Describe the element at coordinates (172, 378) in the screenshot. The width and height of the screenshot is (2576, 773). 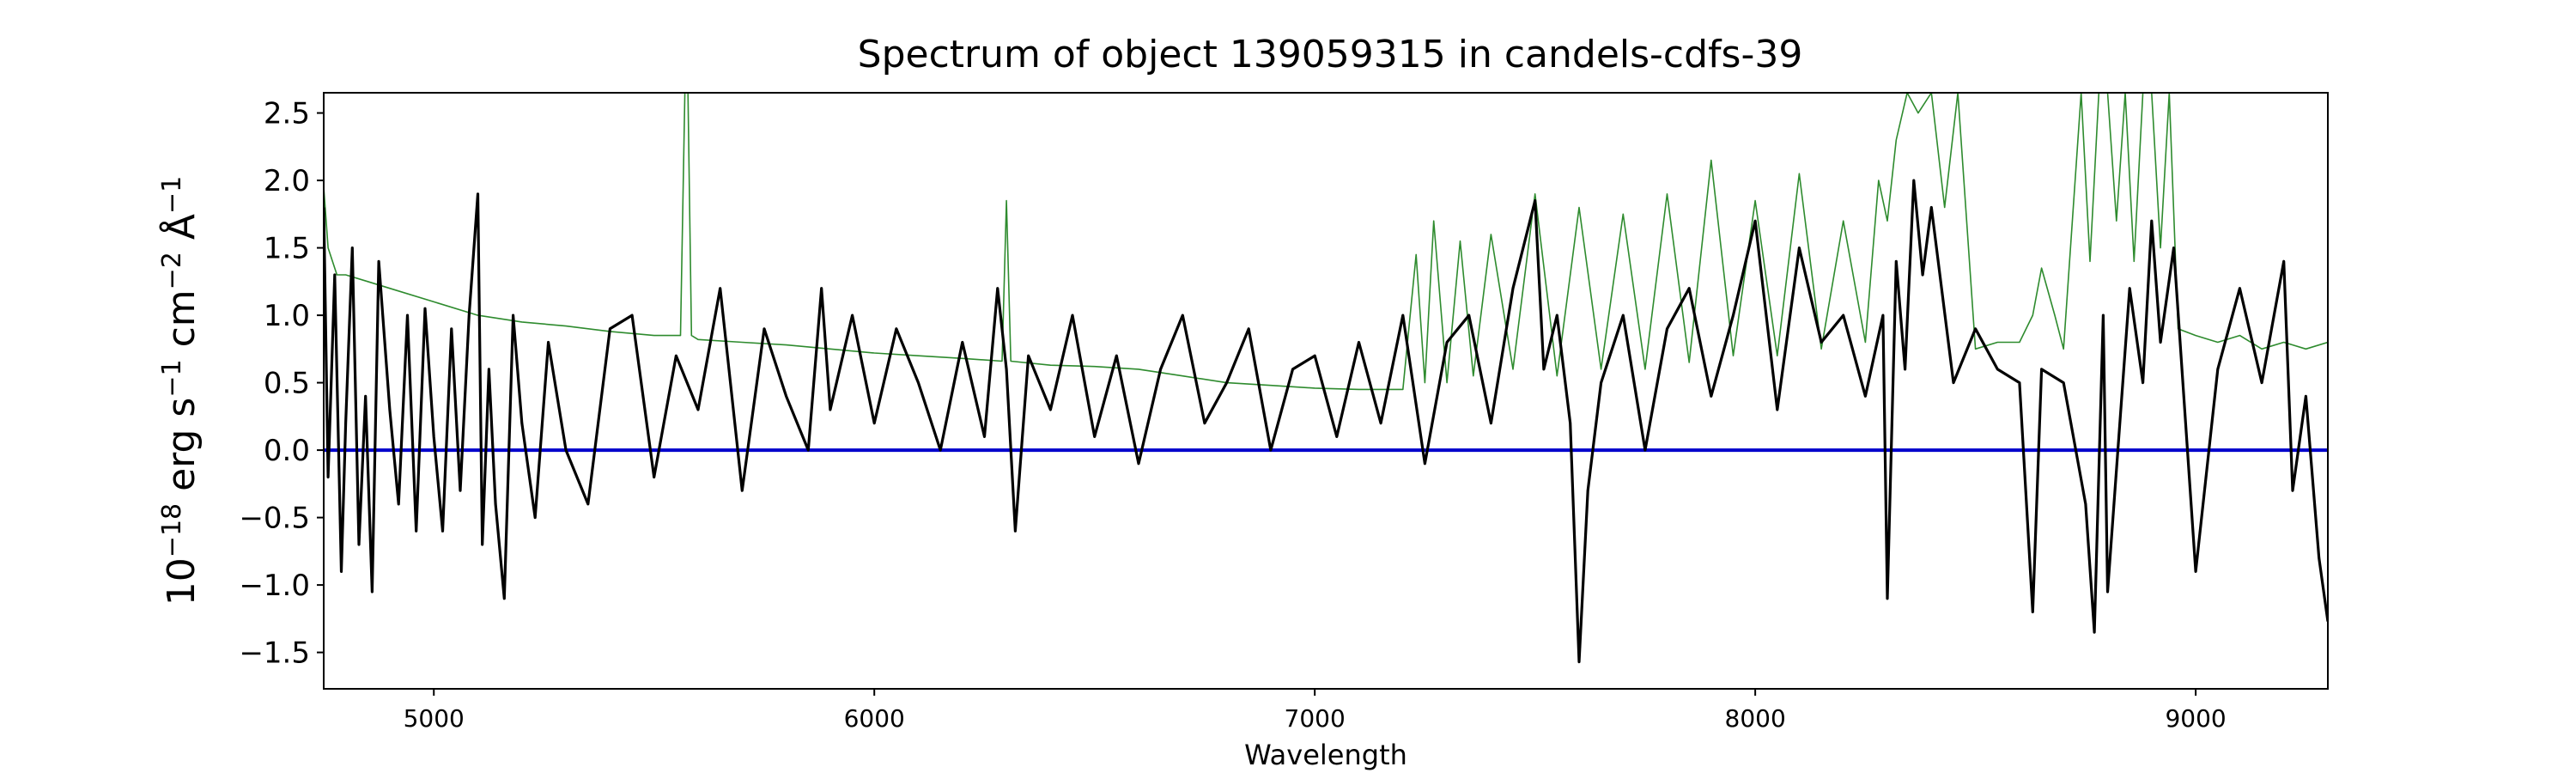
I see `y-axis-label-exp2: −1` at that location.